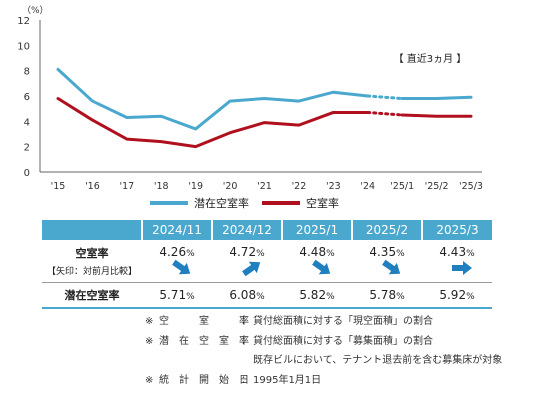 Image resolution: width=536 pixels, height=400 pixels. What do you see at coordinates (313, 294) in the screenshot?
I see `latent-value: 5.82` at bounding box center [313, 294].